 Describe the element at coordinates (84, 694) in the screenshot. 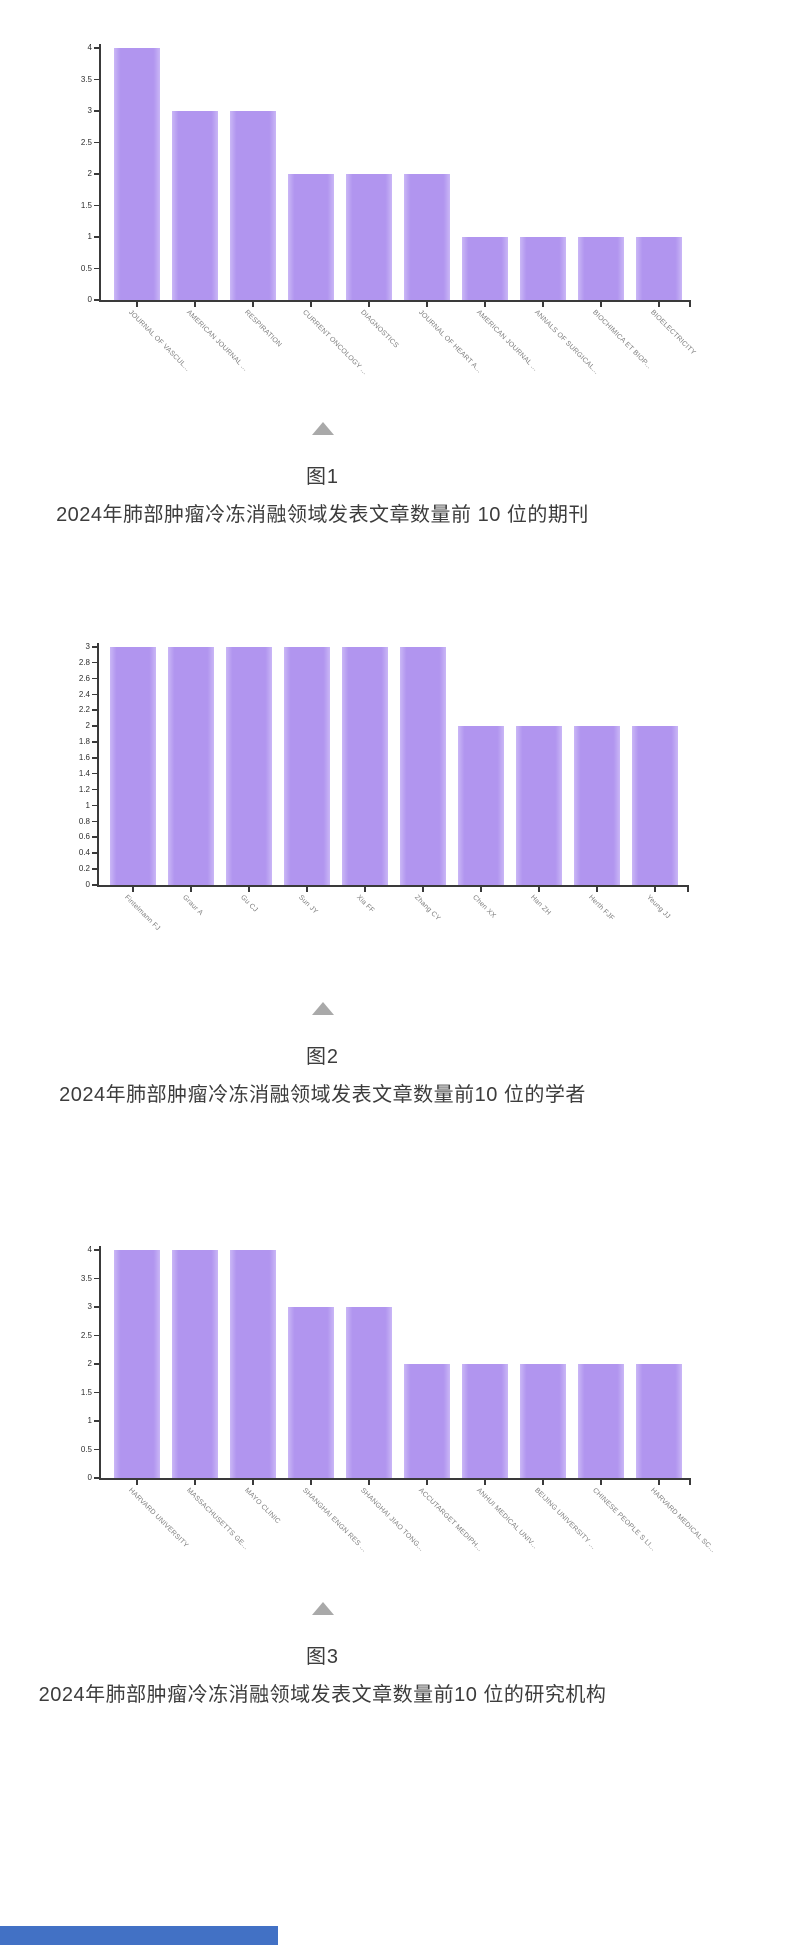

I see `y-tick-label: 2.4` at that location.